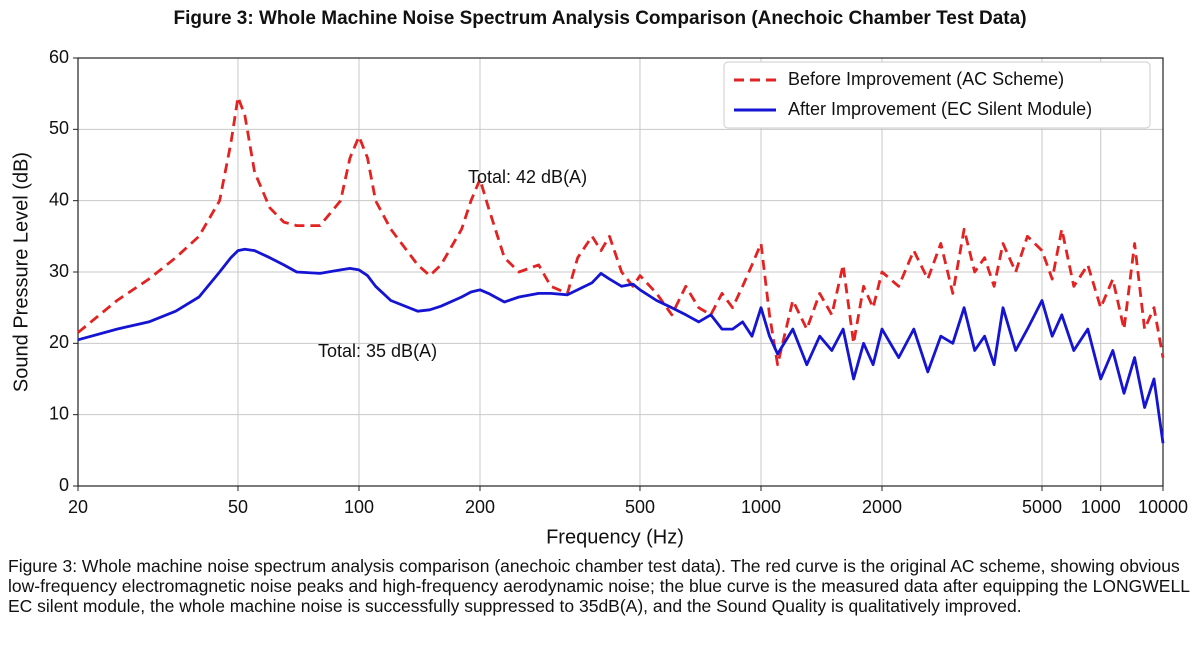 Image resolution: width=1200 pixels, height=654 pixels. Describe the element at coordinates (59, 199) in the screenshot. I see `y-tick-label: 40` at that location.